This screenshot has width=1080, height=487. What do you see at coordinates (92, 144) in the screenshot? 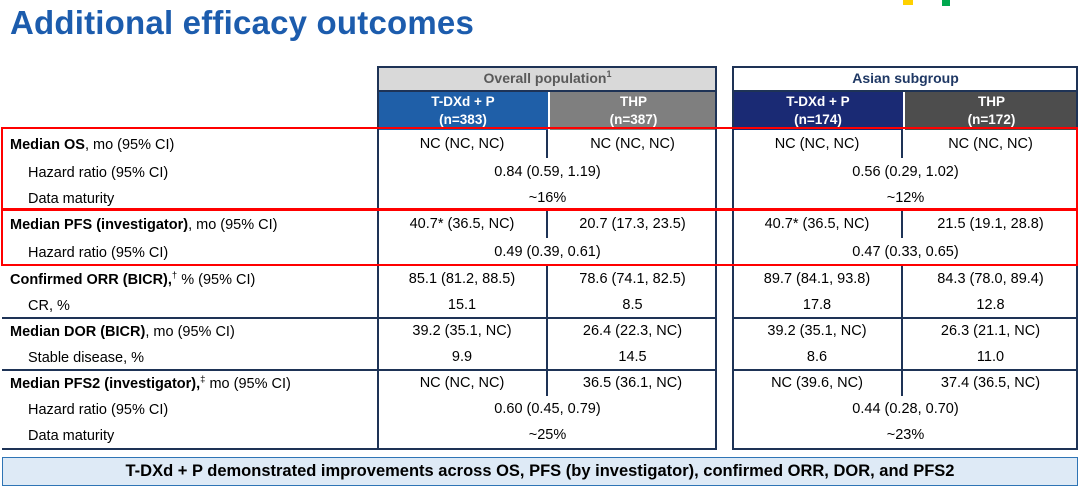
I see `row-label: Median OS, mo (95% CI)` at bounding box center [92, 144].